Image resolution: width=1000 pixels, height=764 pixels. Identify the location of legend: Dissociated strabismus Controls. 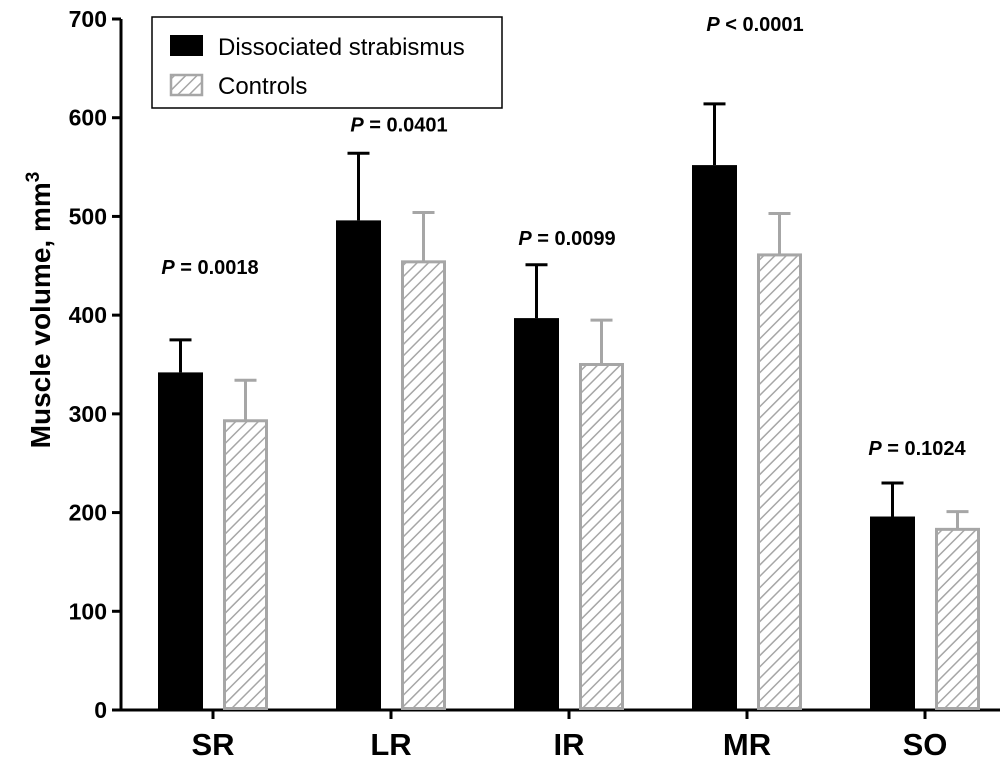
(327, 62).